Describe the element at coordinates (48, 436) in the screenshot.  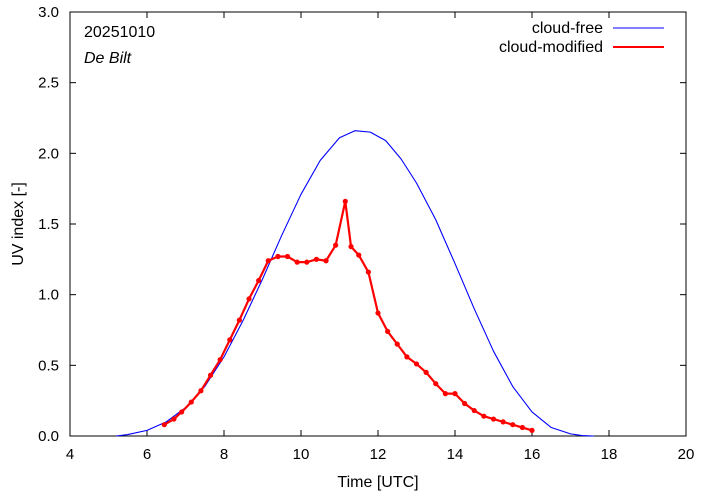
I see `y-tick-label: 0.0` at that location.